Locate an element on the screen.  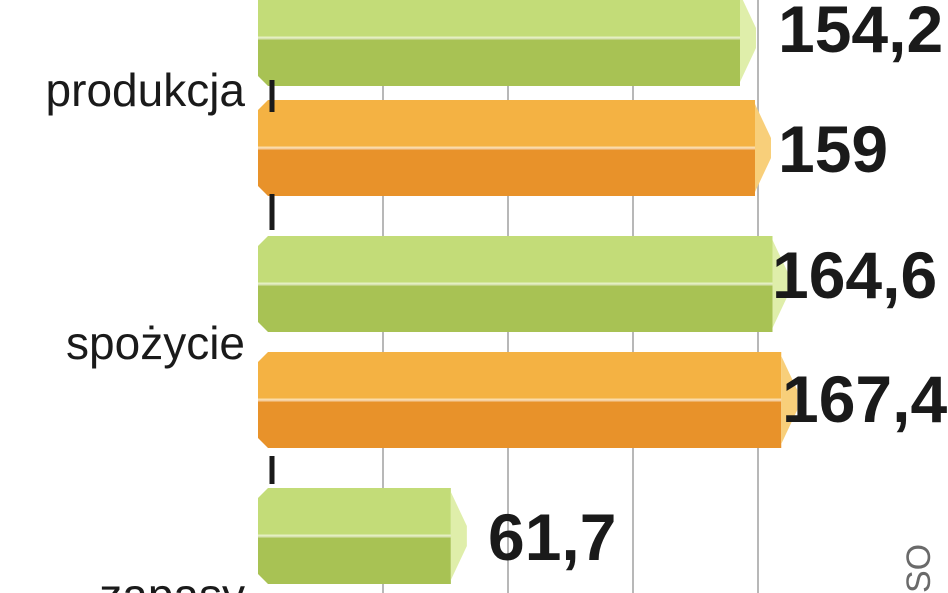
bar-produkcja-green is located at coordinates (507, 43).